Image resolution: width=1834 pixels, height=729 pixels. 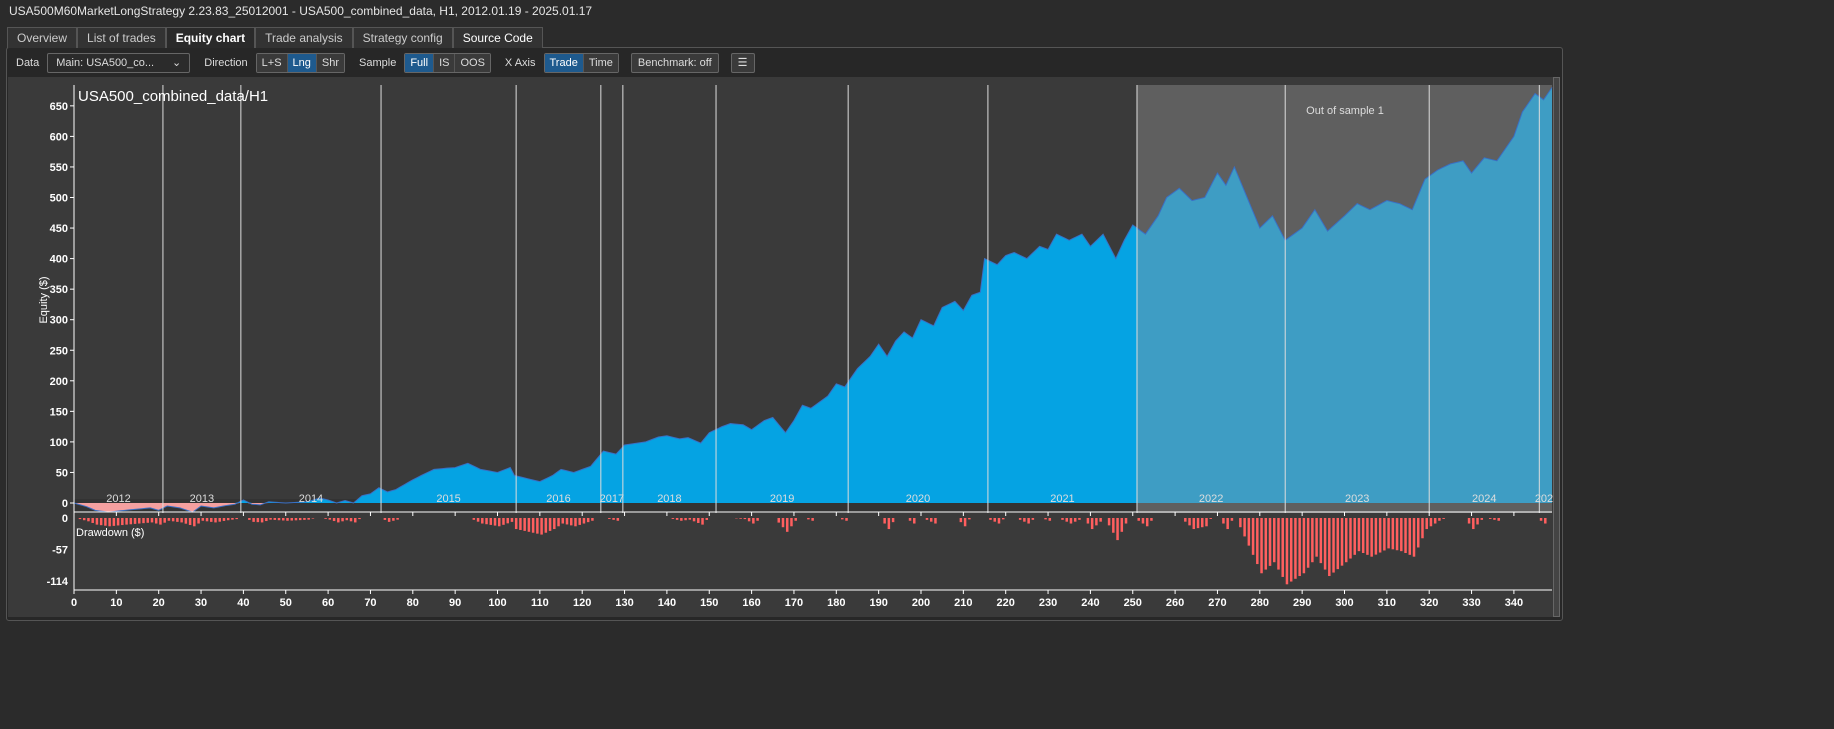 I want to click on data-select: Main: USA500_co... ⌄, so click(x=119, y=63).